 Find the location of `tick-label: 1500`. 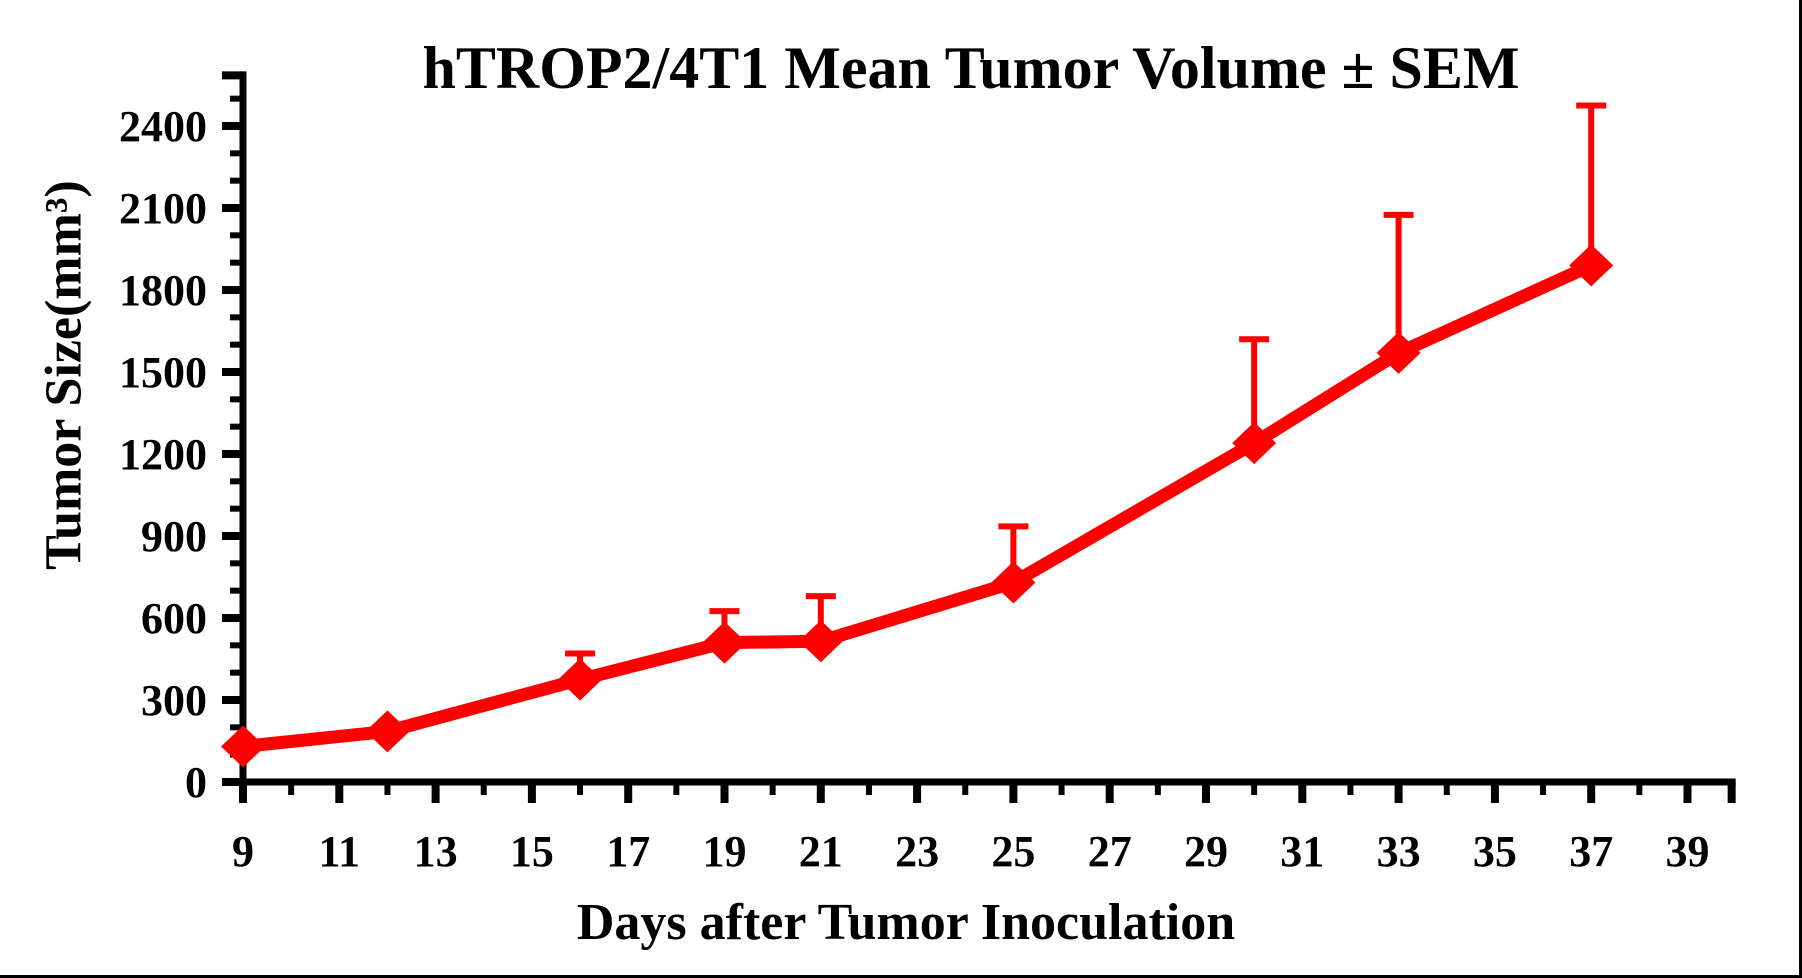

tick-label: 1500 is located at coordinates (163, 372).